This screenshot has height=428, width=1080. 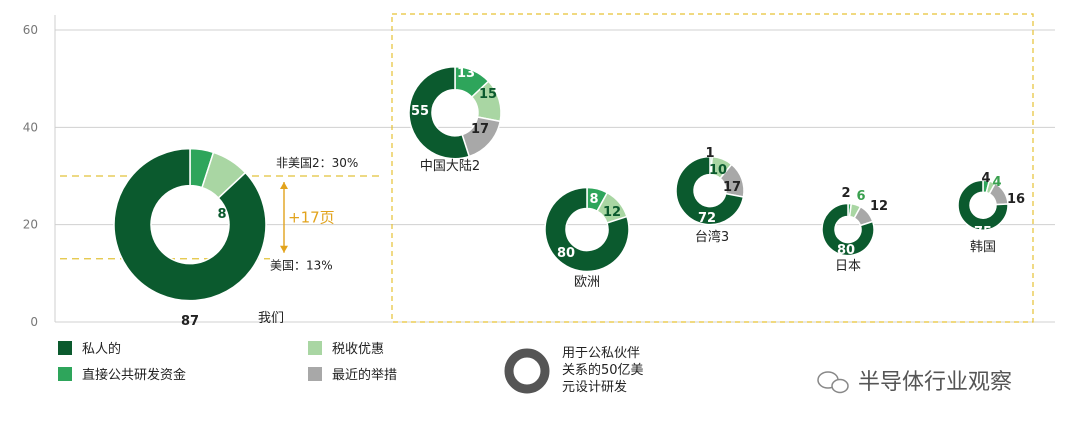 I want to click on segment-label-tax: 8, so click(x=221, y=214).